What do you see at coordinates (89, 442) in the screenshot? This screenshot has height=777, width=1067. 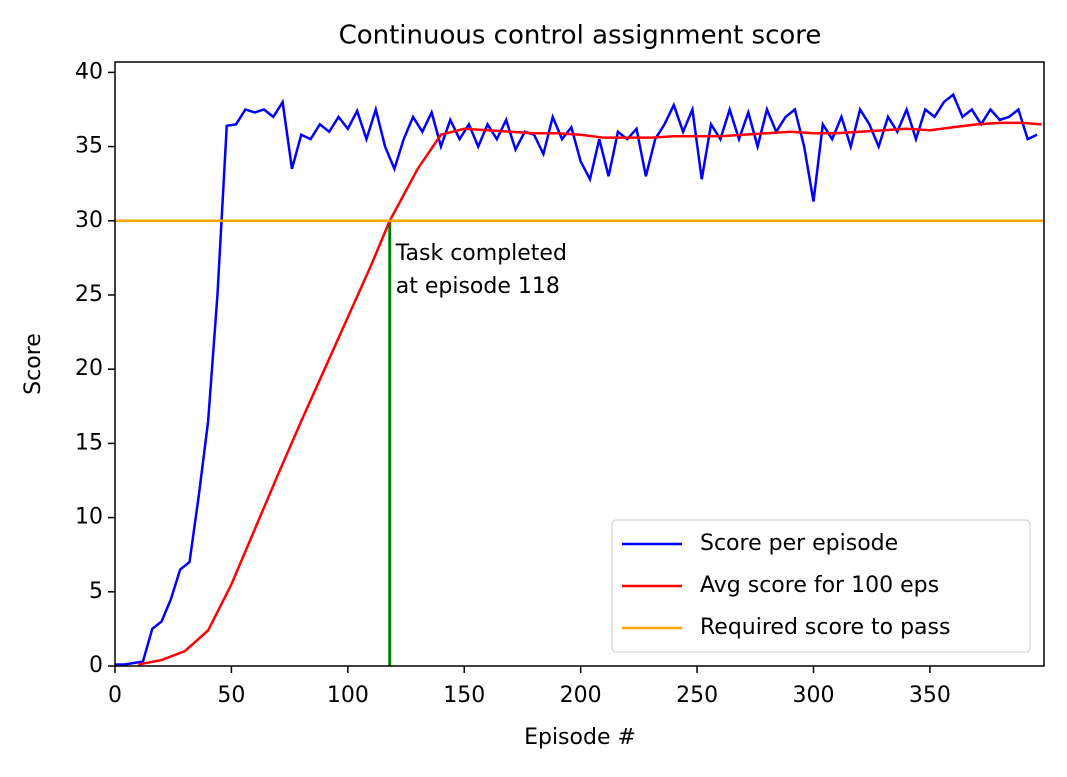 I see `y-tick-label: 15` at bounding box center [89, 442].